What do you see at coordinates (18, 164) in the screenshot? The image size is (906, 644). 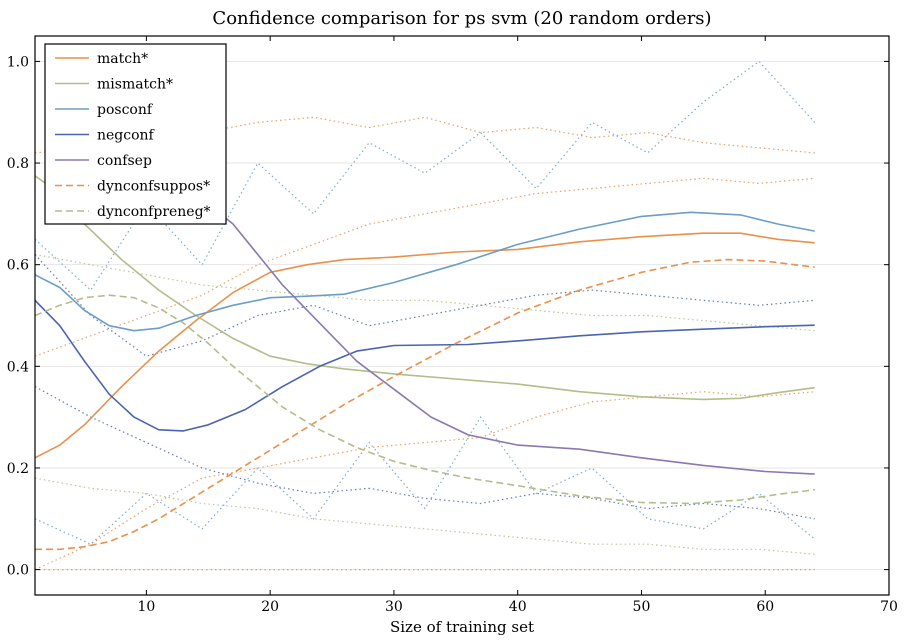 I see `y-tick-label: 0.8` at bounding box center [18, 164].